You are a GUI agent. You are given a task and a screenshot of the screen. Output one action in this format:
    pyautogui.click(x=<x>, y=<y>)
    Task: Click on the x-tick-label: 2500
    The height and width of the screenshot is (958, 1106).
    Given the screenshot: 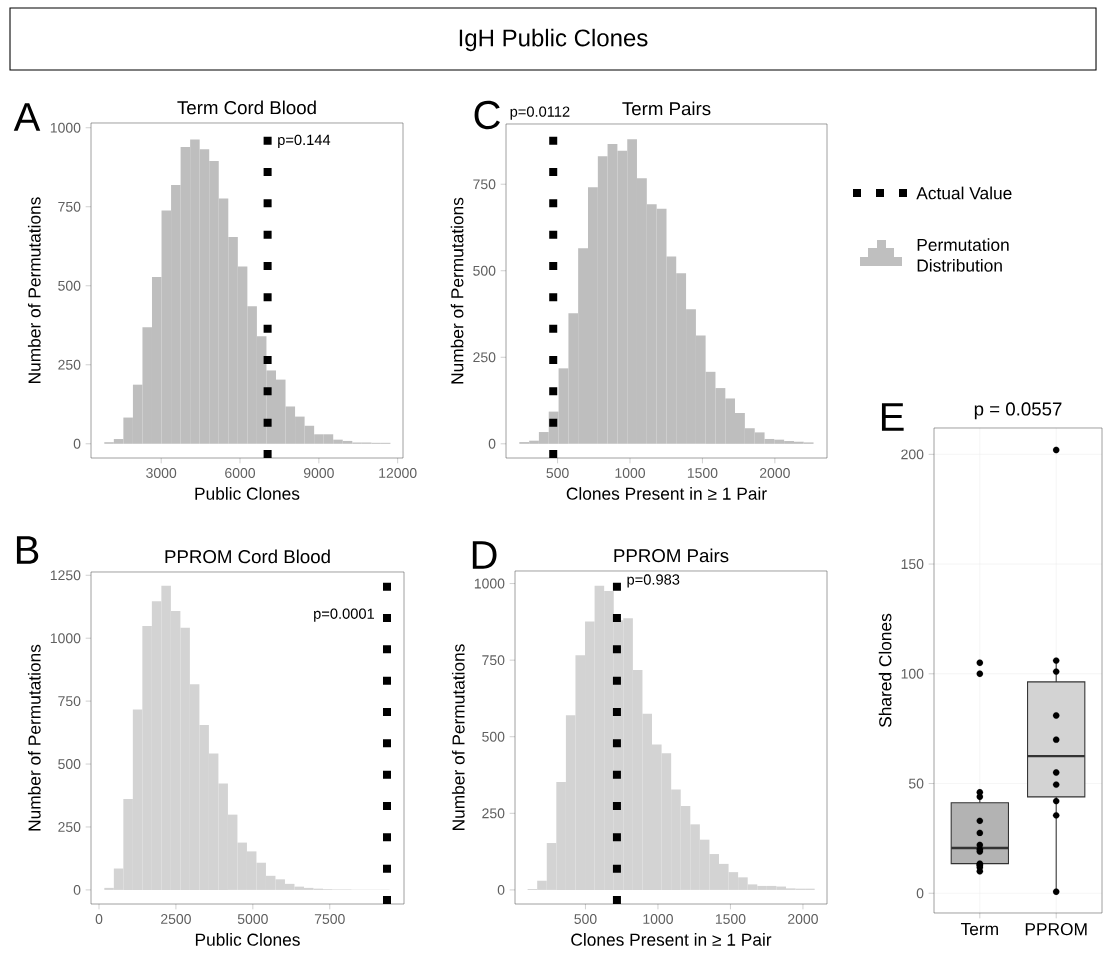 What is the action you would take?
    pyautogui.click(x=176, y=919)
    